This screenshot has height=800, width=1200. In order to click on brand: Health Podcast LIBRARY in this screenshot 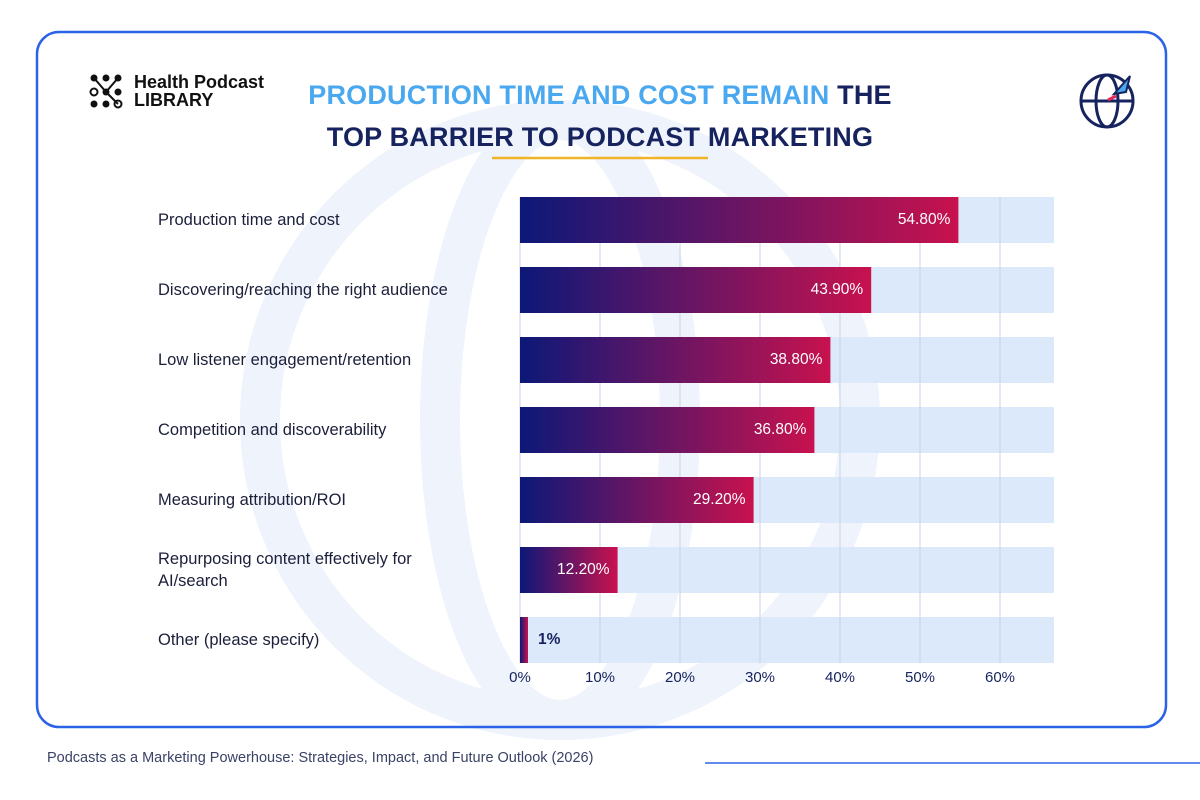, I will do `click(199, 91)`.